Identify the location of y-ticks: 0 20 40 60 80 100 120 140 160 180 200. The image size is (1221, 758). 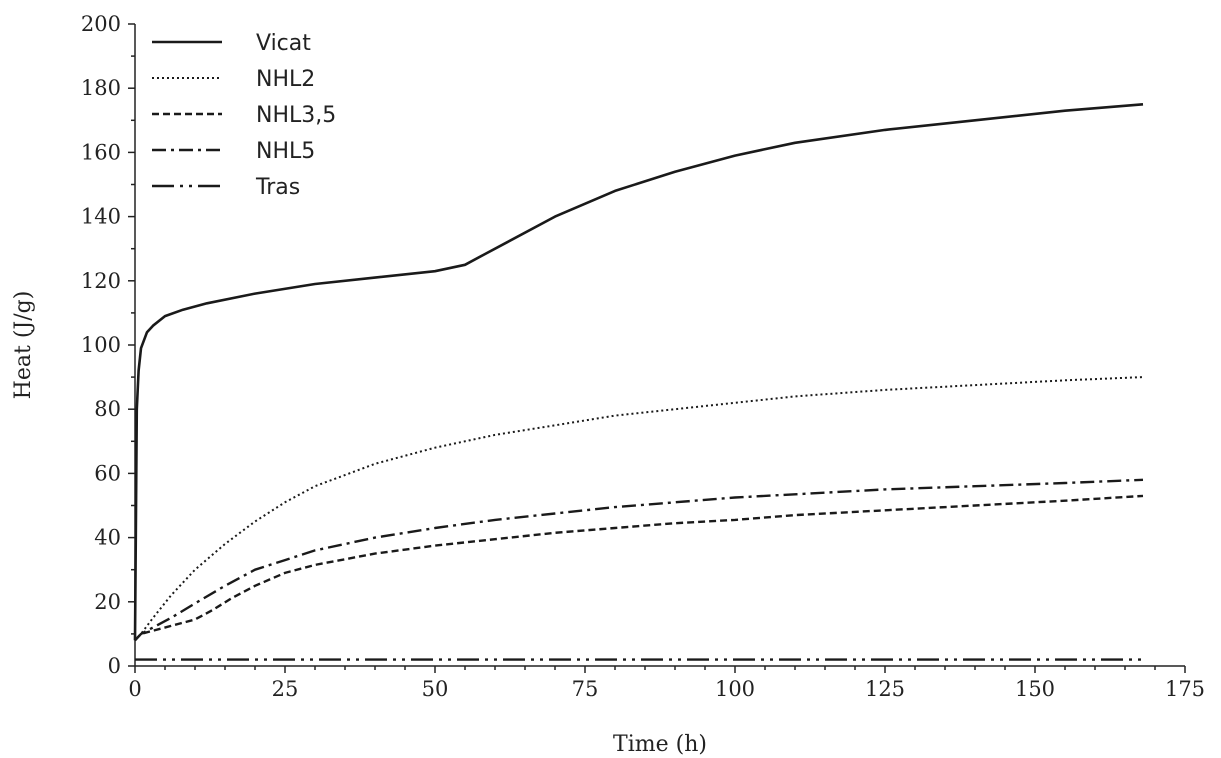
(108, 345).